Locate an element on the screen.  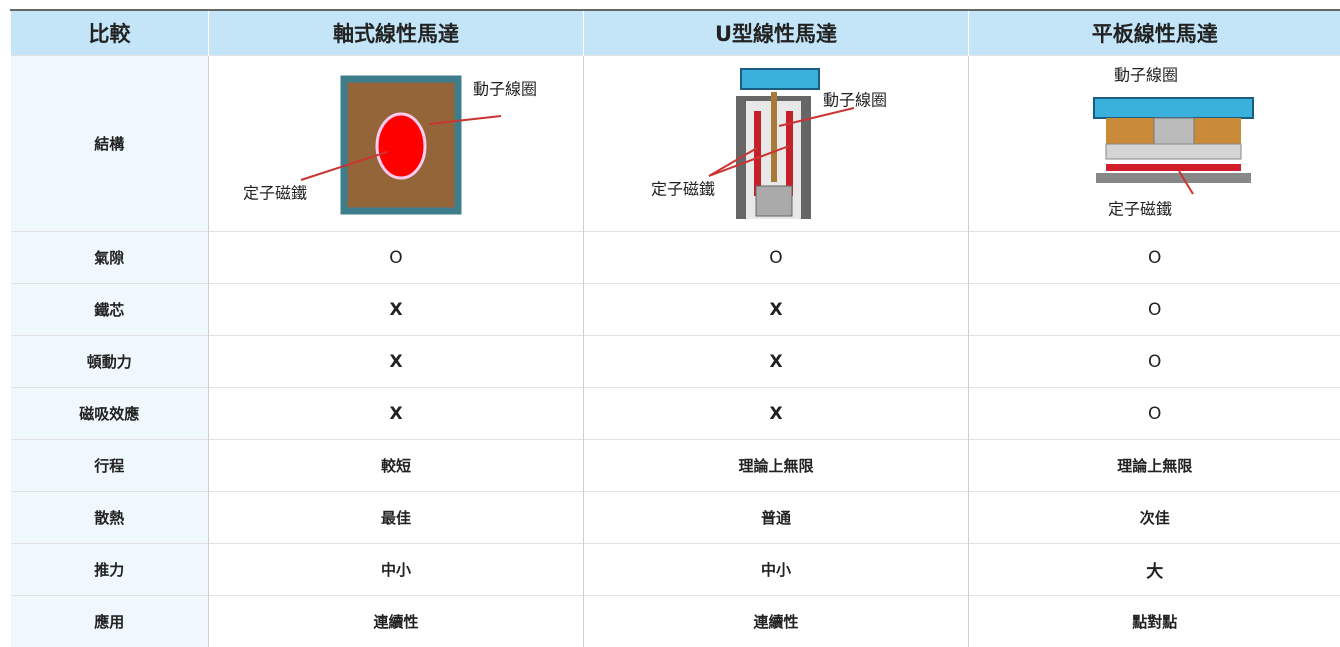
table-row: 推力中小中小大 is located at coordinates (675, 570).